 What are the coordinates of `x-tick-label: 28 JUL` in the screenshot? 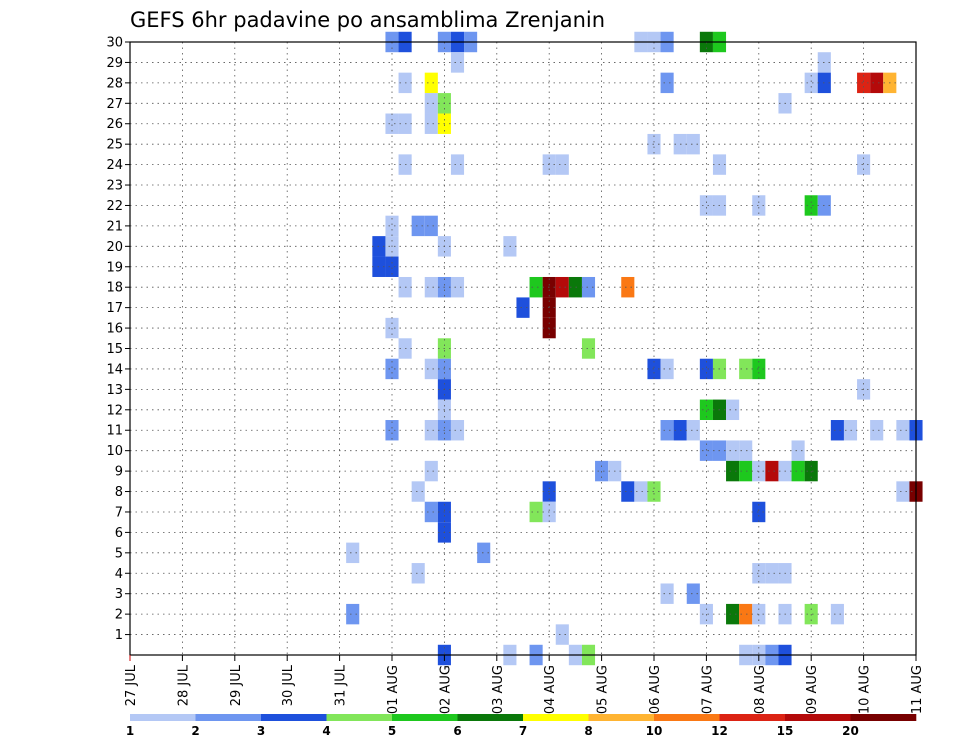 It's located at (183, 685).